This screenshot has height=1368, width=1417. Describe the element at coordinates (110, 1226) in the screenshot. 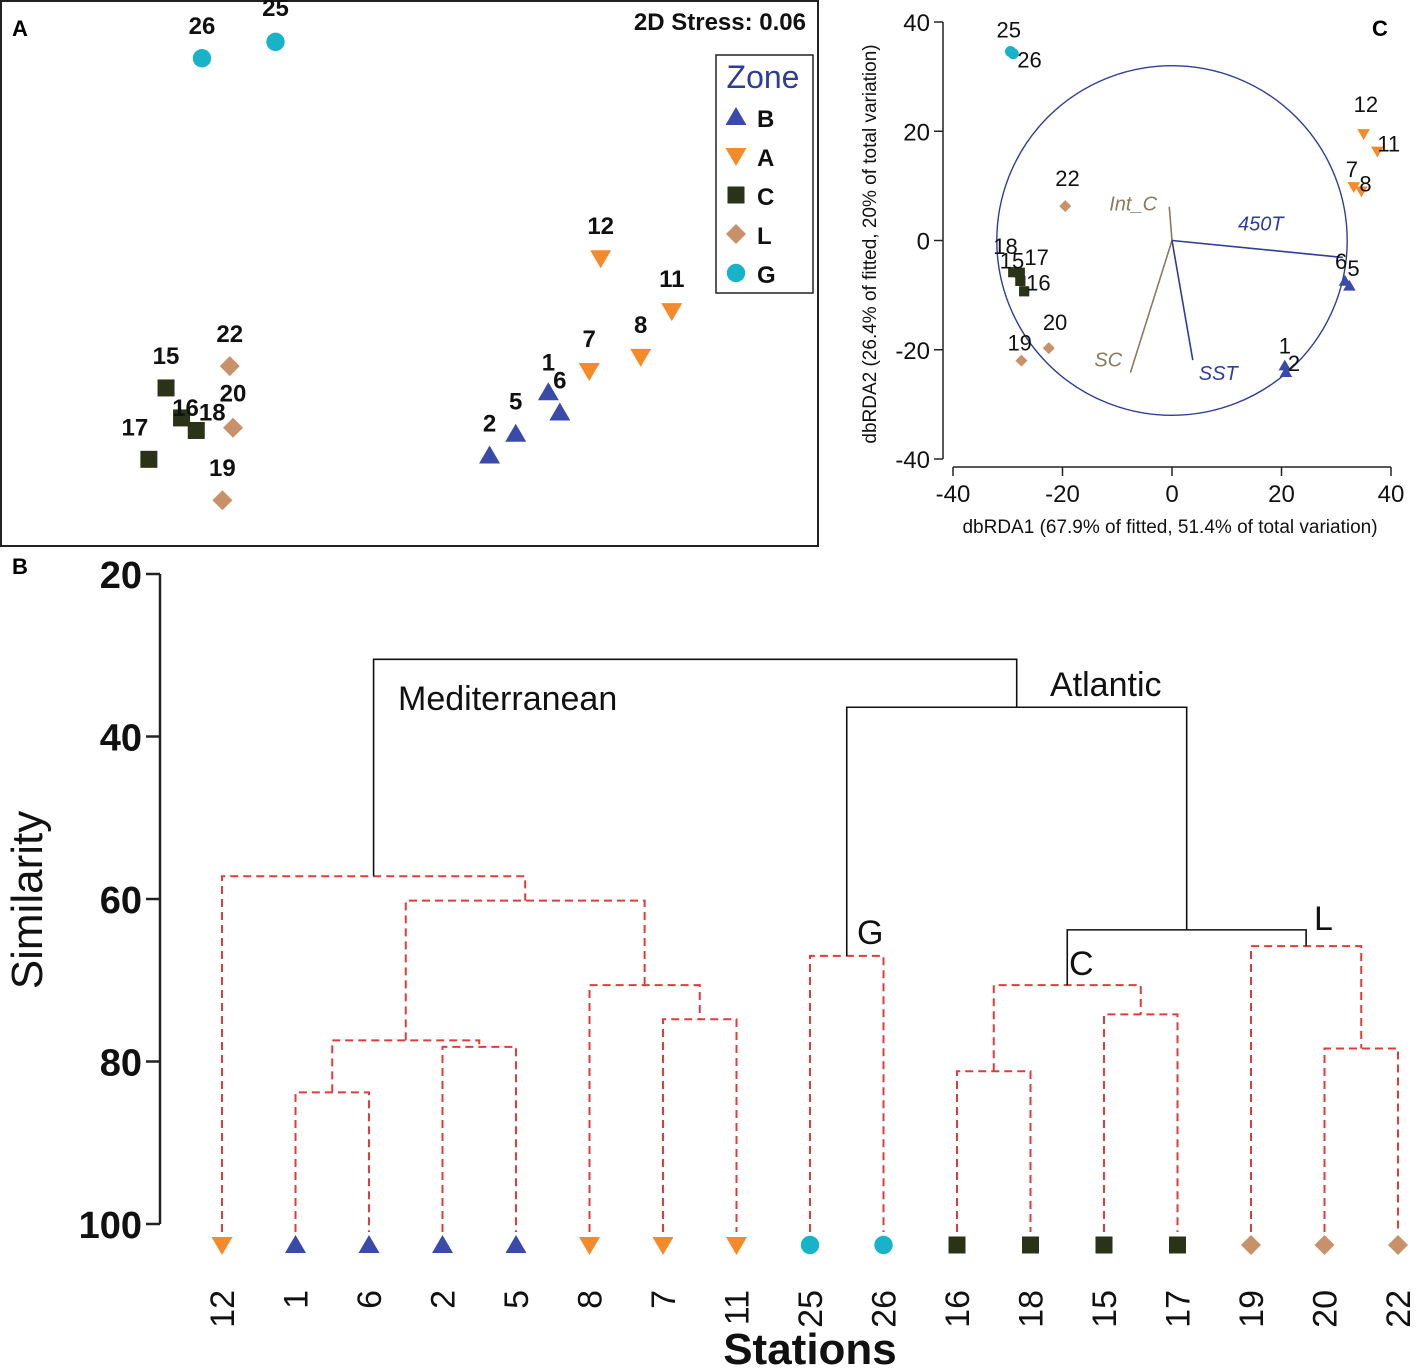

I see `b-y-tick-label: 100` at that location.